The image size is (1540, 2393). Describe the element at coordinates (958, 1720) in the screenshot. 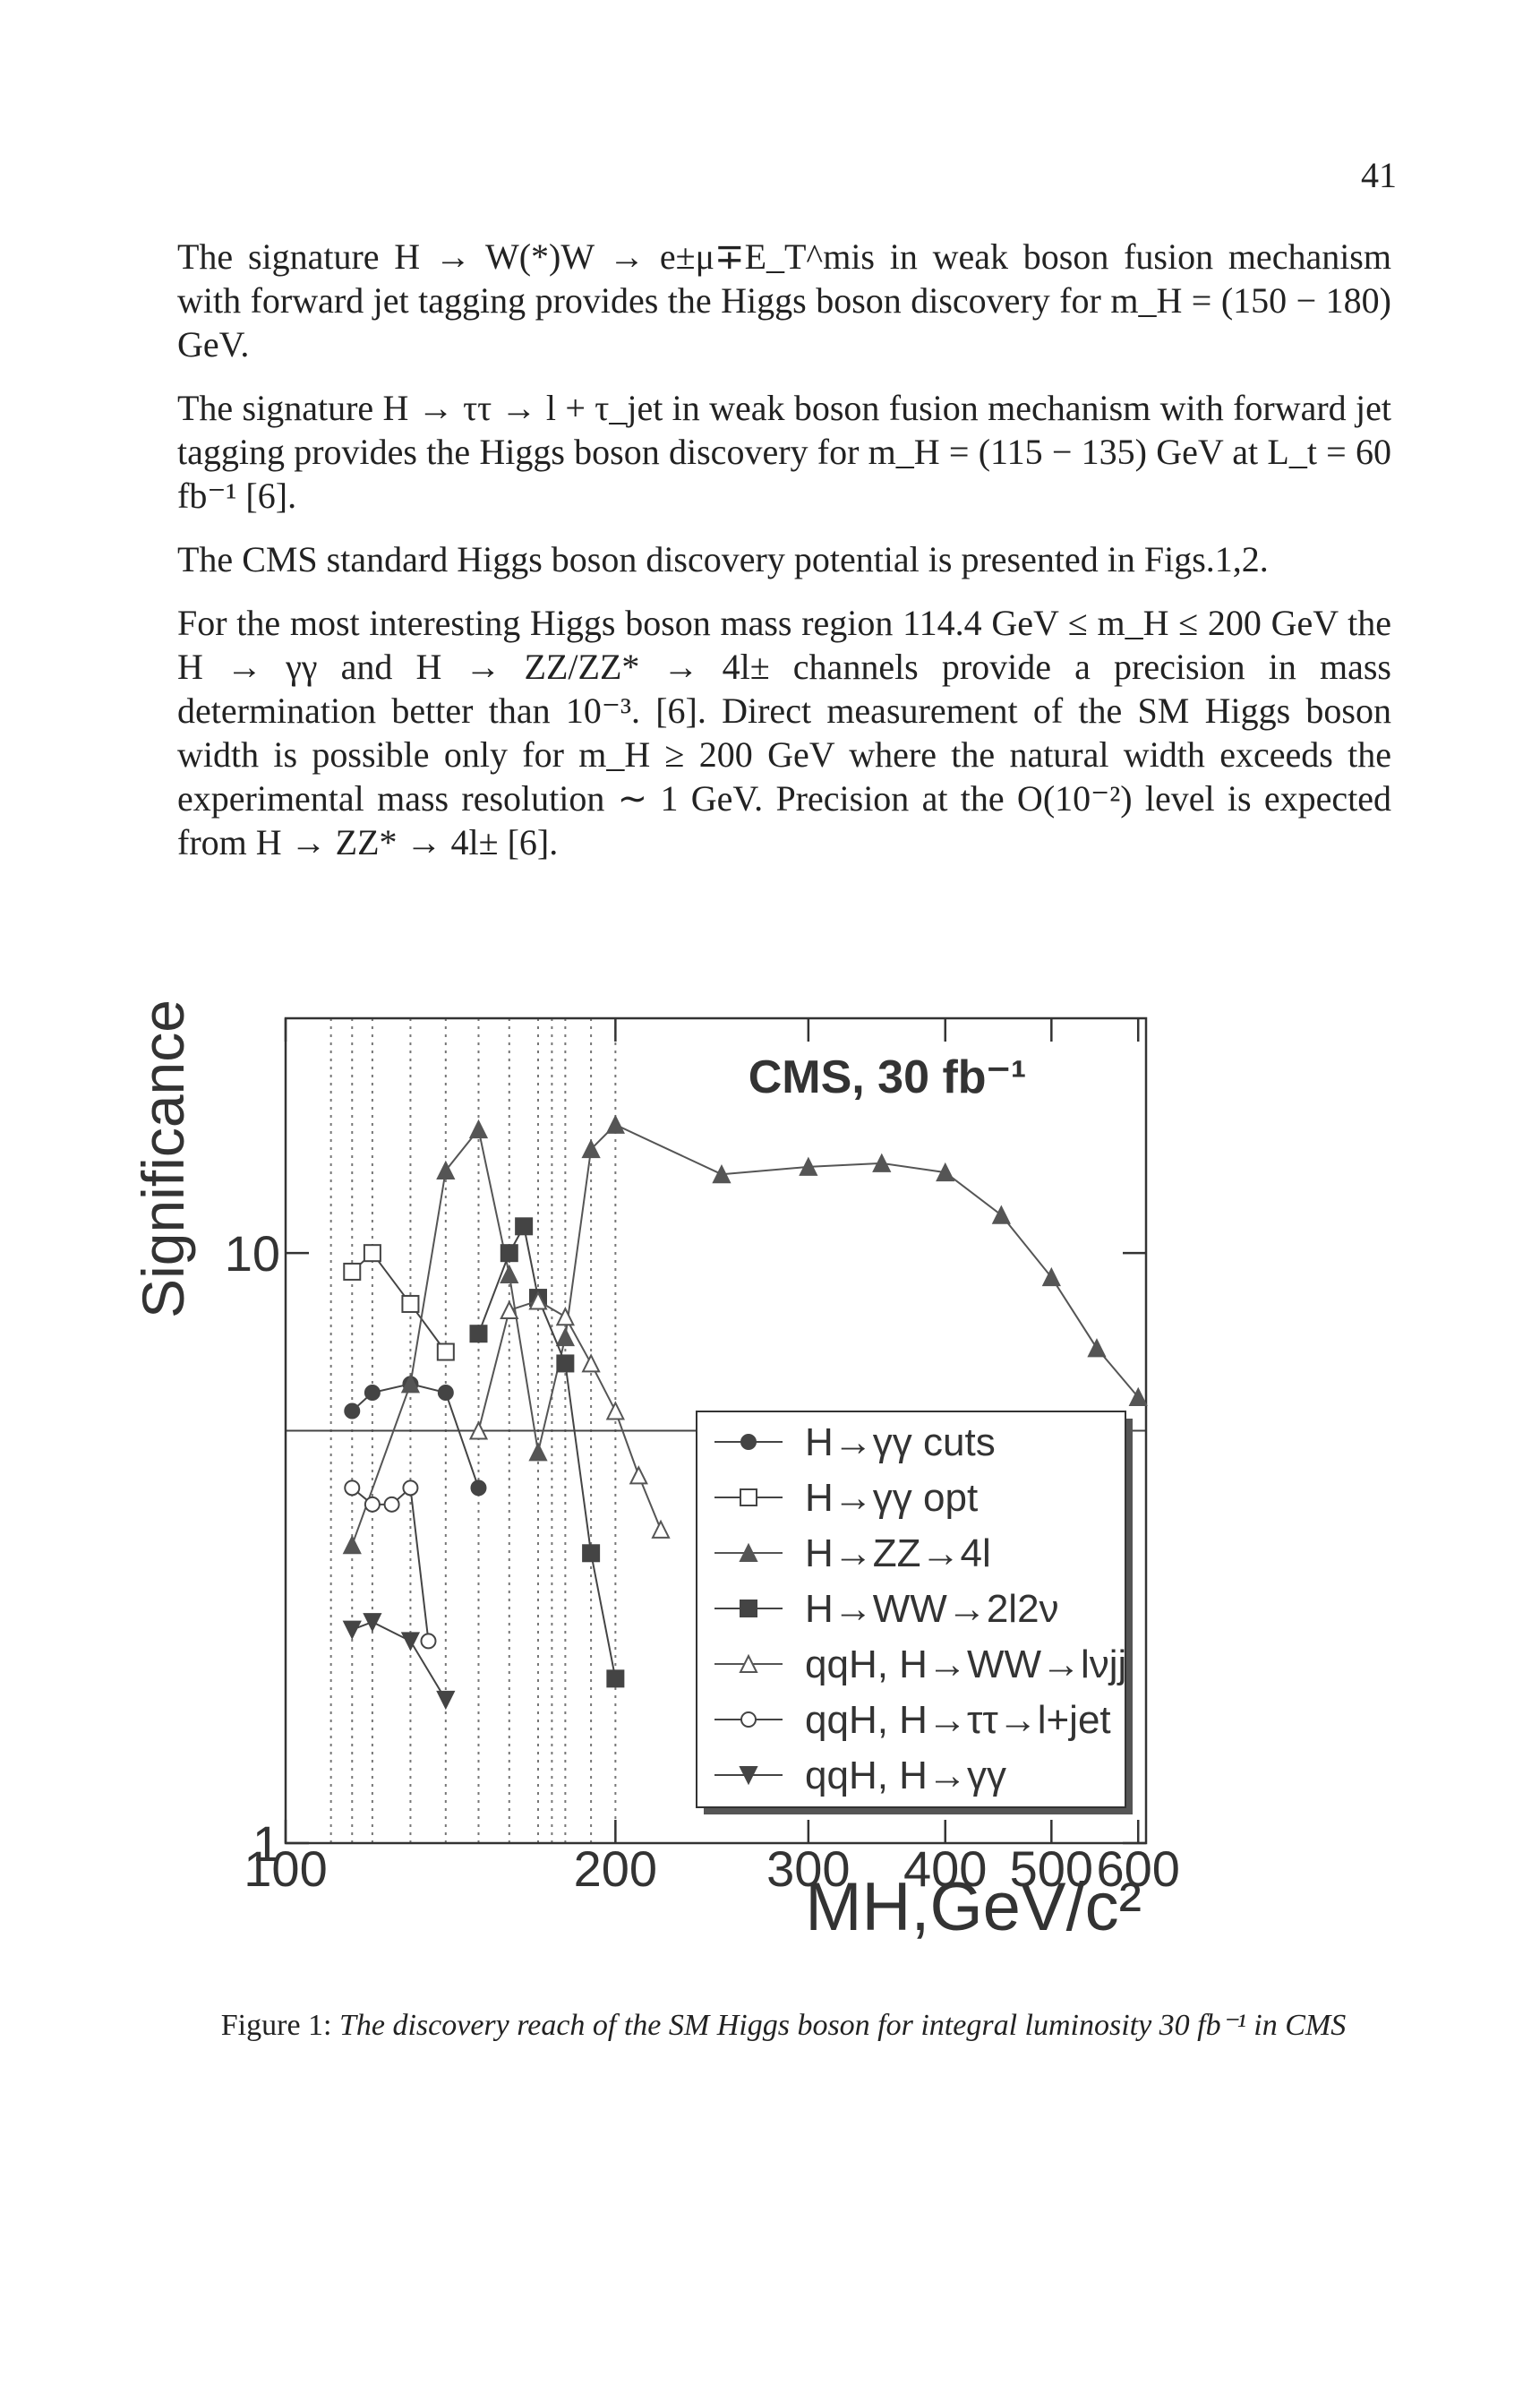

I see `legend-label: qqH, H→ττ→l+jet` at that location.